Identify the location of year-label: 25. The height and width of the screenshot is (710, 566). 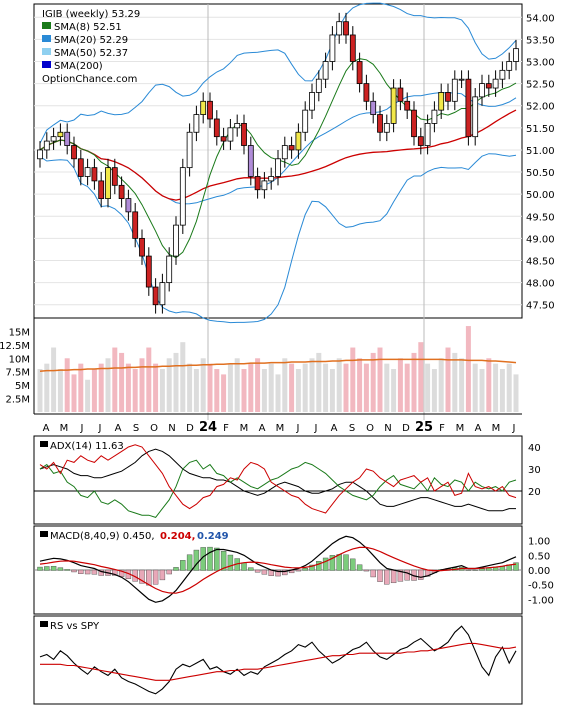
(424, 427).